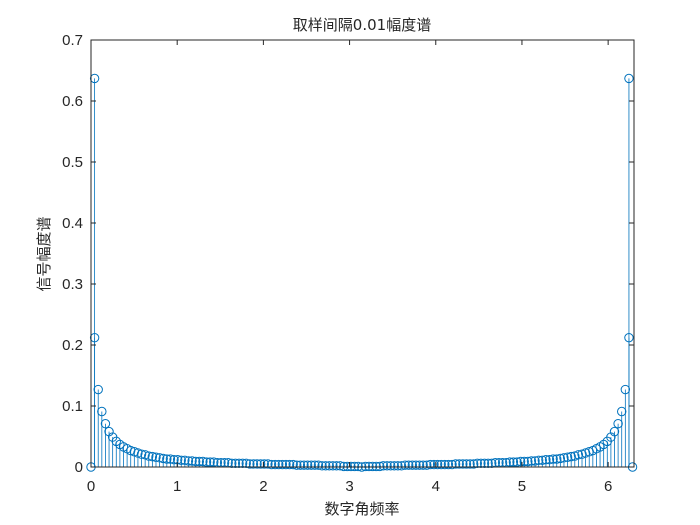 This screenshot has width=700, height=525. What do you see at coordinates (263, 486) in the screenshot?
I see `x-tick-label: 2` at bounding box center [263, 486].